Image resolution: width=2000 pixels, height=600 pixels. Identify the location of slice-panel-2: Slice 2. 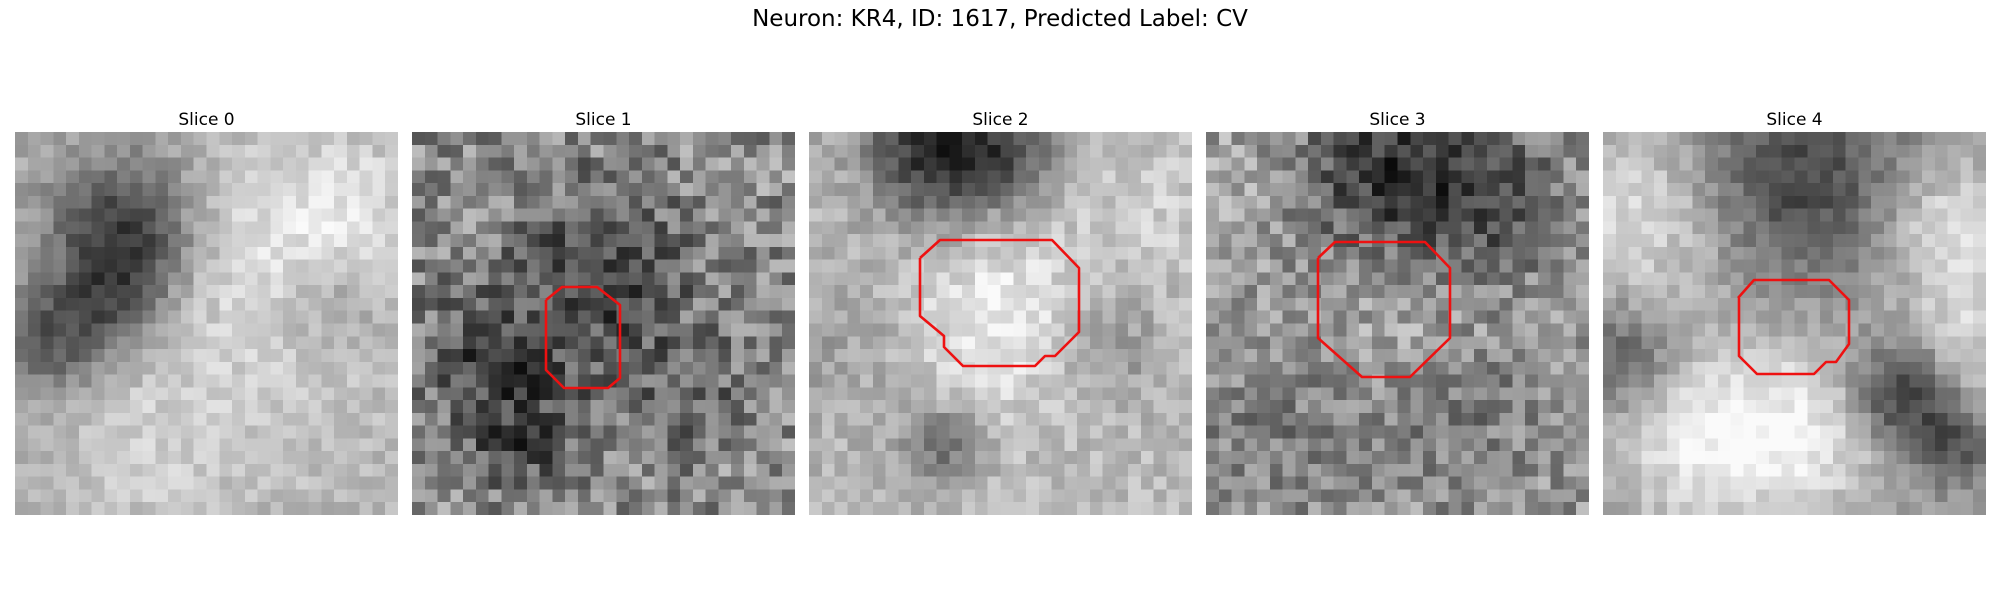
(1000, 311).